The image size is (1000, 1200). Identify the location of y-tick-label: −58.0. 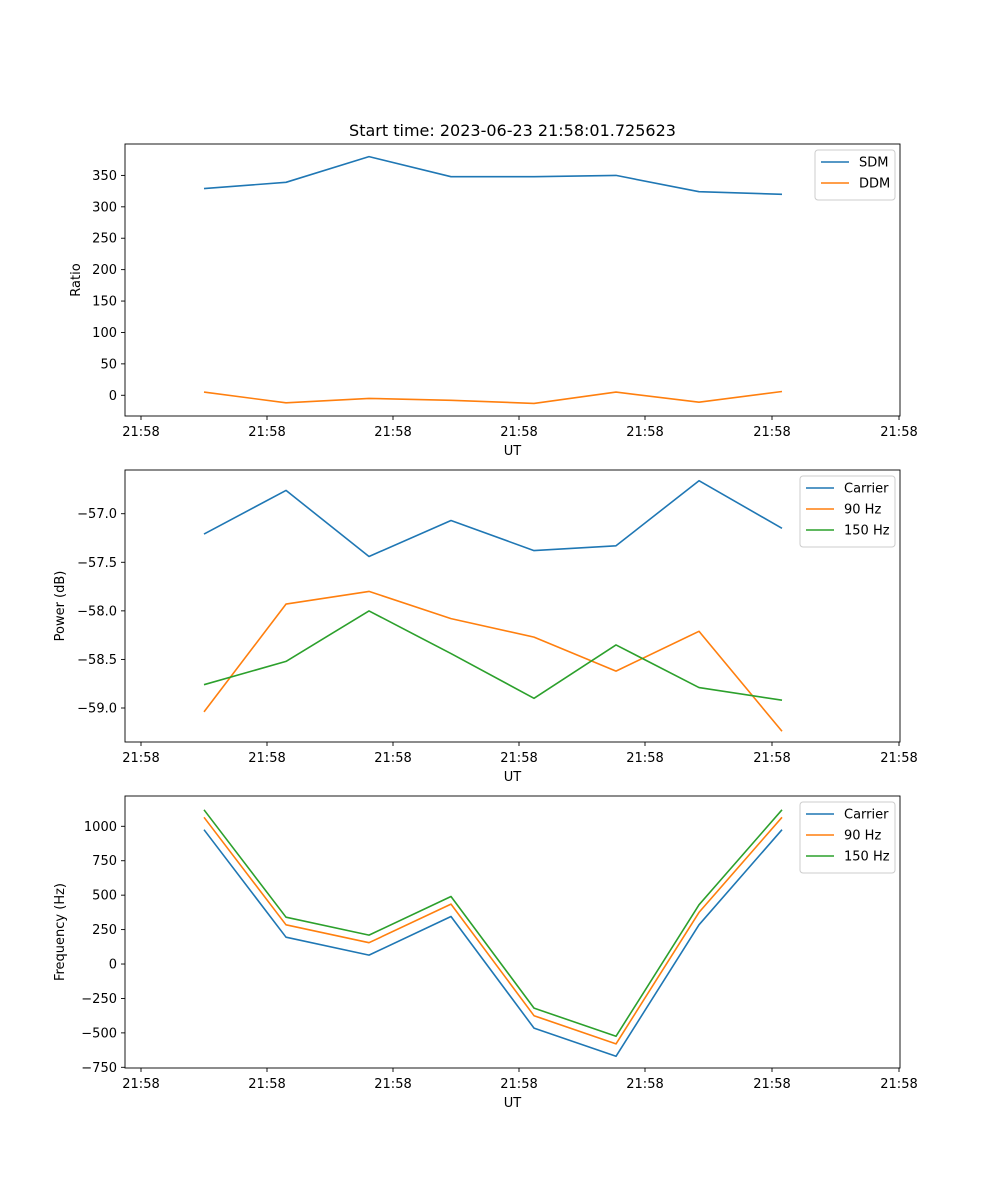
(97, 611).